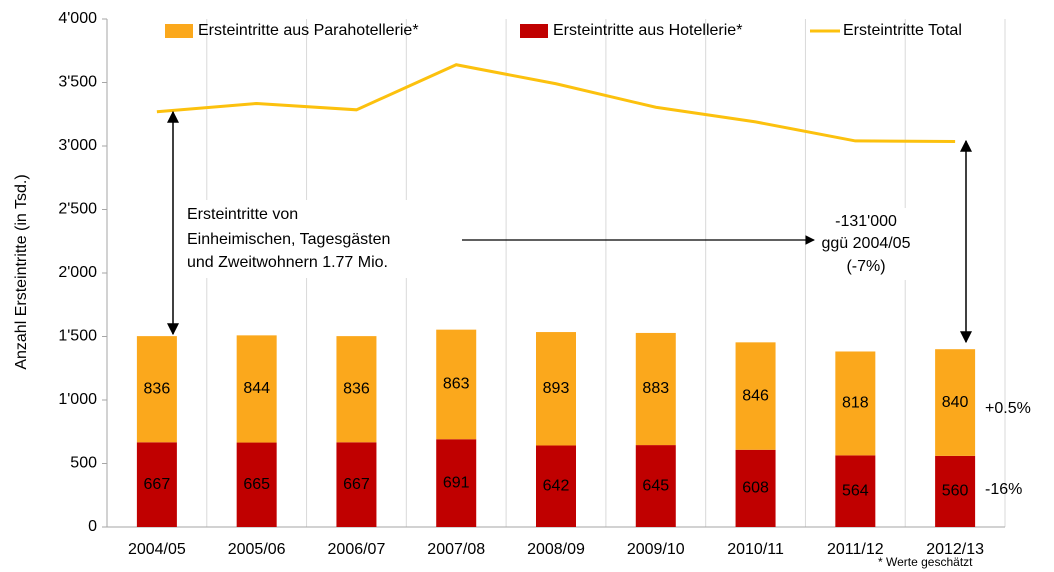 The height and width of the screenshot is (572, 1054). I want to click on data-label: 691, so click(456, 482).